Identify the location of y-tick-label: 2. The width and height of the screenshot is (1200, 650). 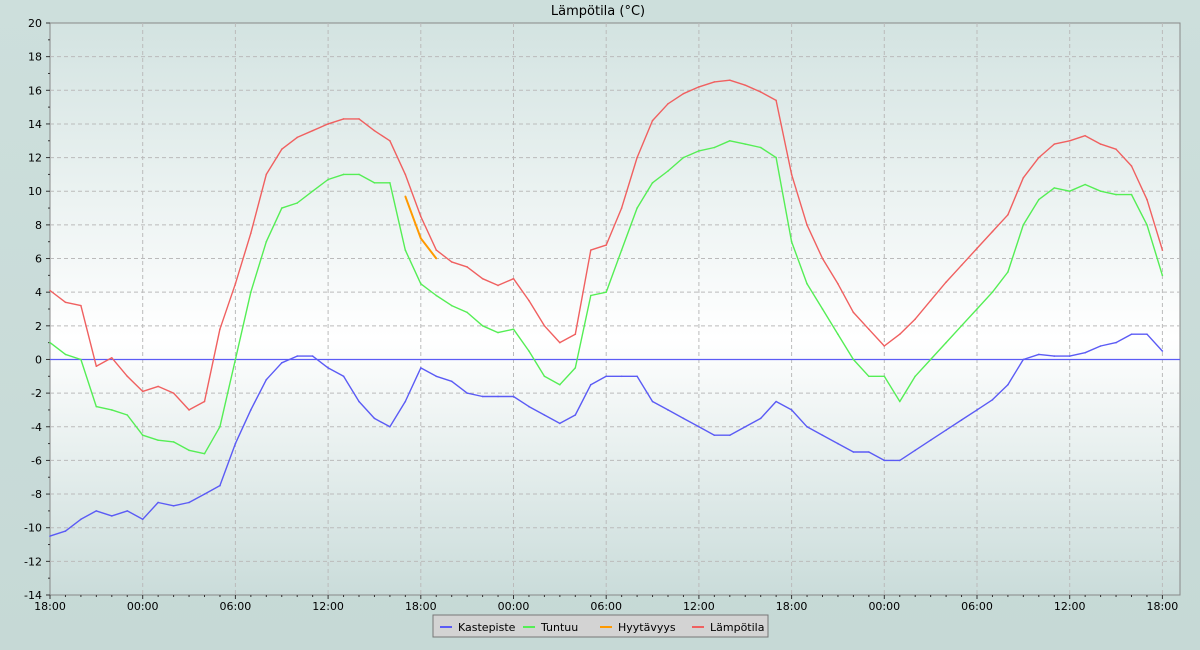
(38, 326).